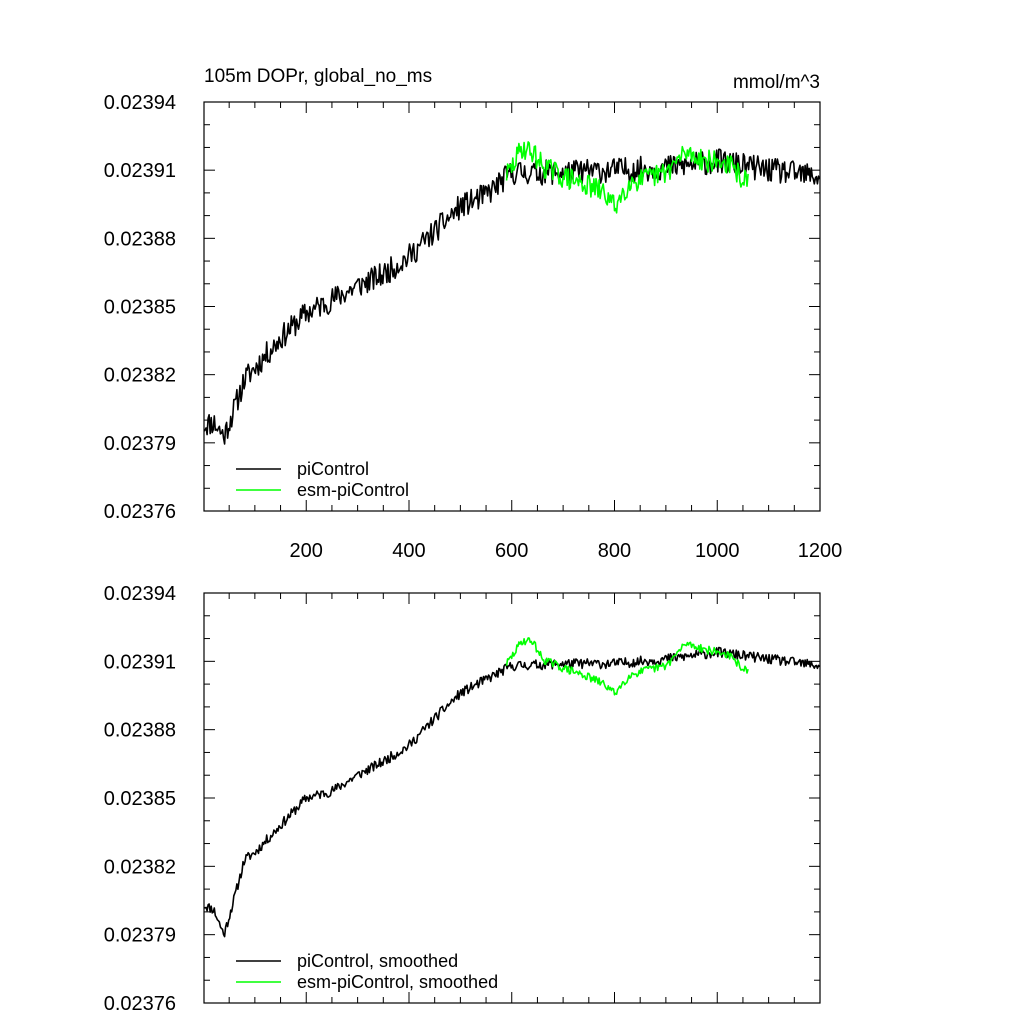  I want to click on units-label: mmol/m^3, so click(776, 82).